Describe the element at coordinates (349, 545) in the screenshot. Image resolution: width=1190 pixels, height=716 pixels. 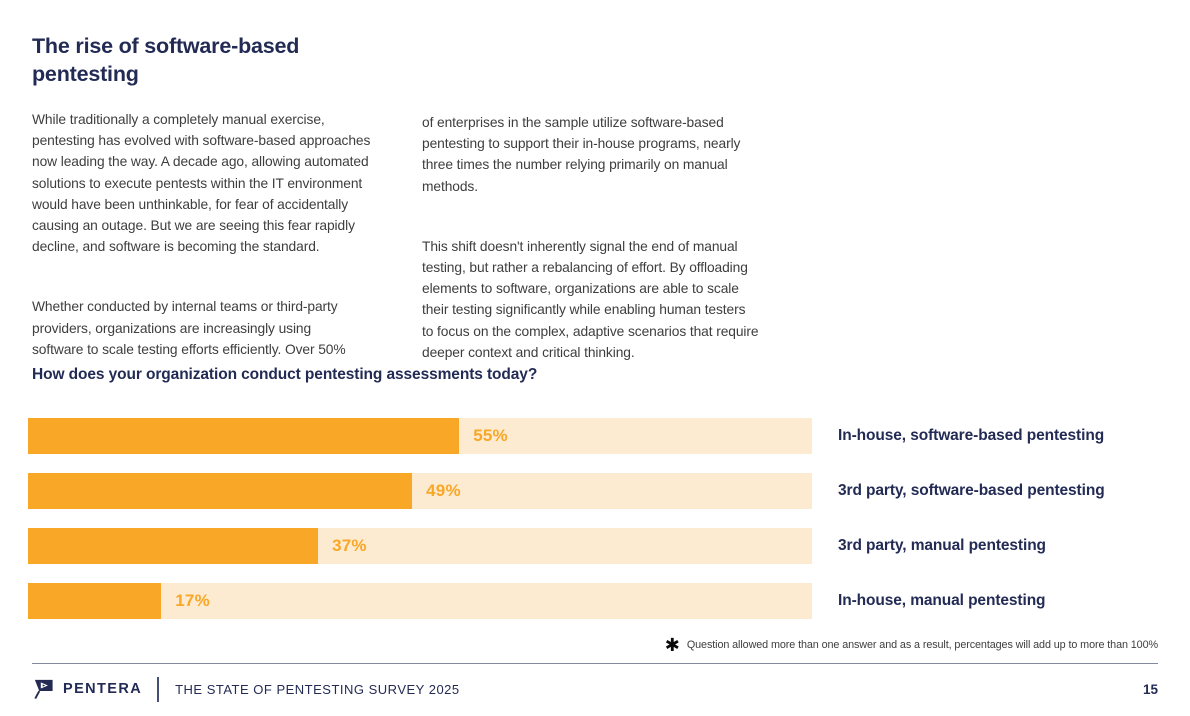
I see `bar-value-label: 37%` at that location.